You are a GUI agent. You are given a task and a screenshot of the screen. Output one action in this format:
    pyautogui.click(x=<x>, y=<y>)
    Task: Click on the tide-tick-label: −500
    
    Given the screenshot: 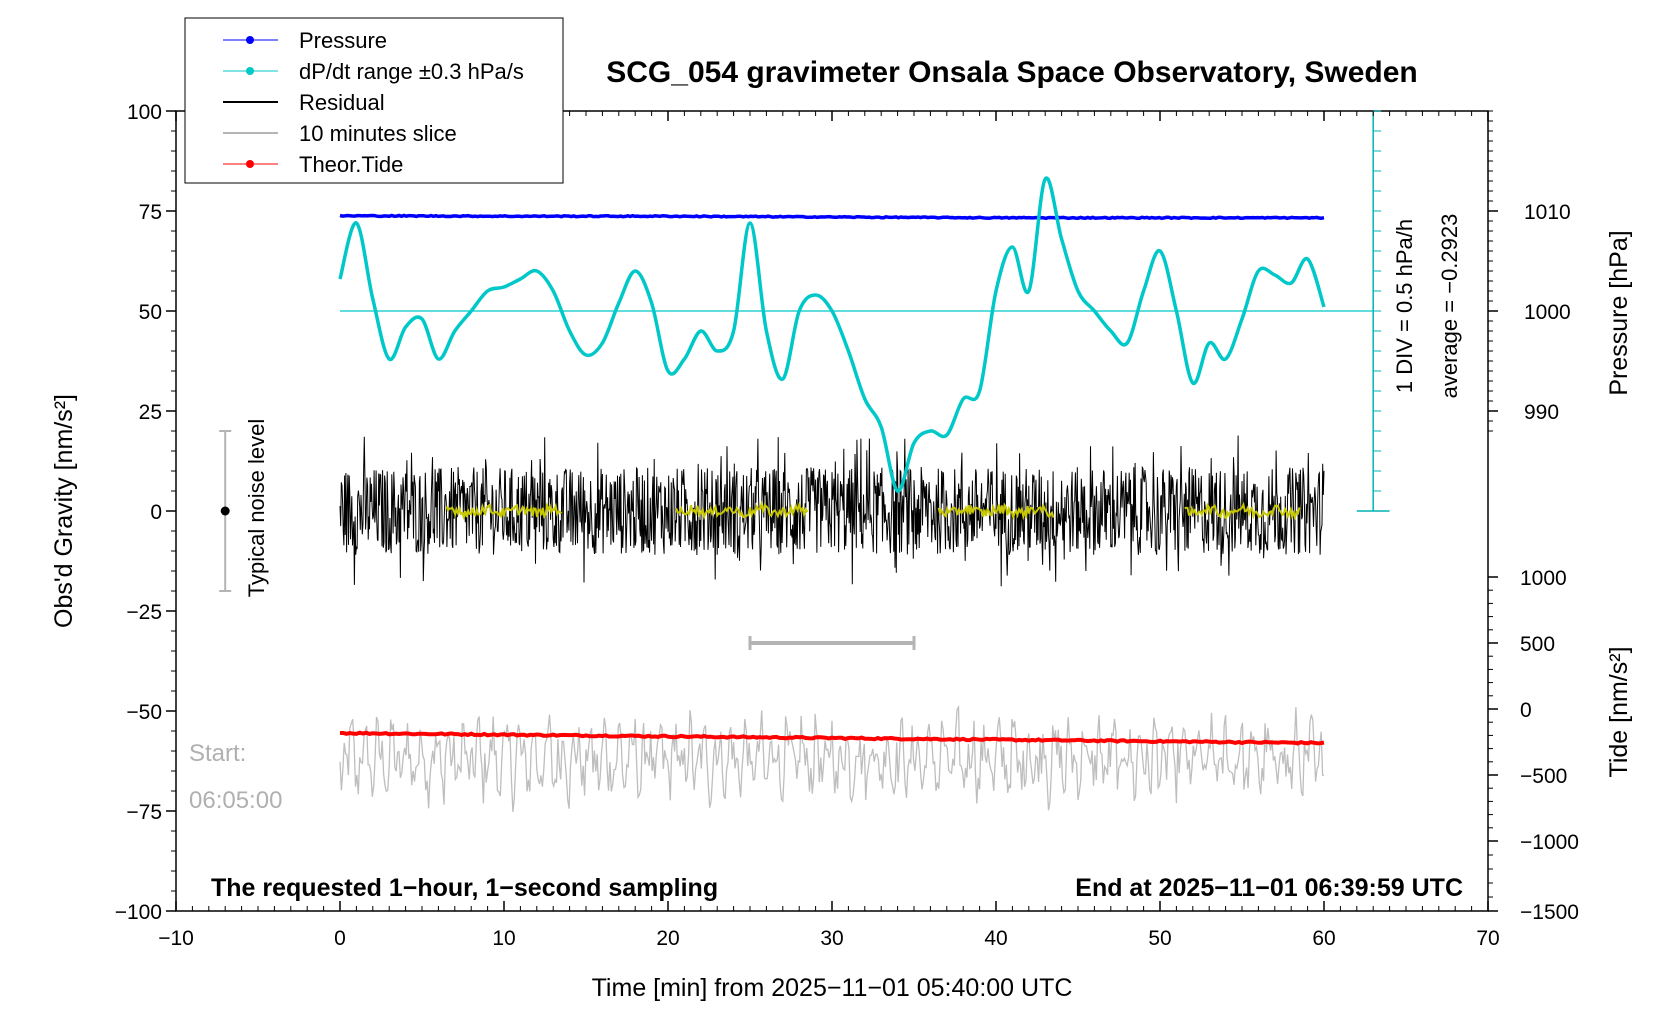 What is the action you would take?
    pyautogui.click(x=1543, y=776)
    